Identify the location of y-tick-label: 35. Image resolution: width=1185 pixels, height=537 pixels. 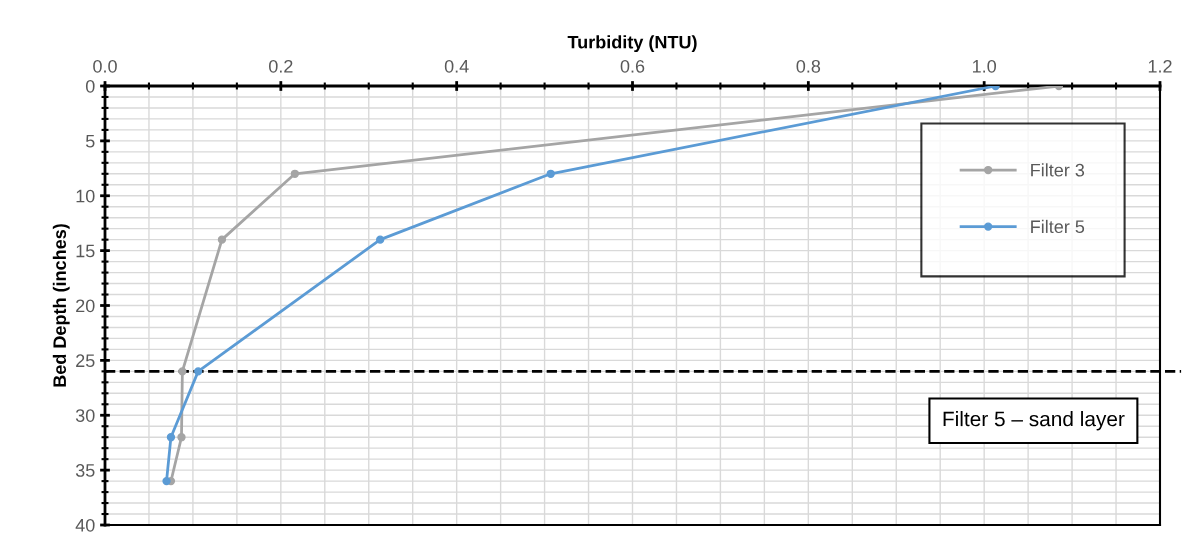
(85, 470).